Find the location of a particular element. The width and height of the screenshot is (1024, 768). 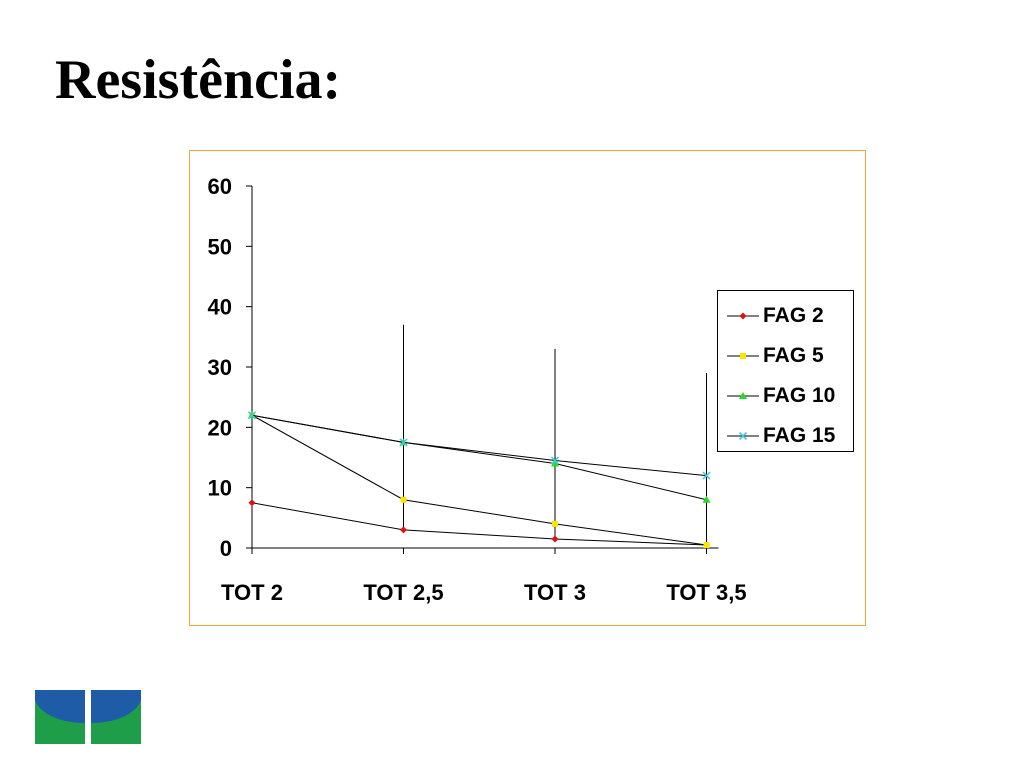

y-tick-label: 30 is located at coordinates (220, 367).